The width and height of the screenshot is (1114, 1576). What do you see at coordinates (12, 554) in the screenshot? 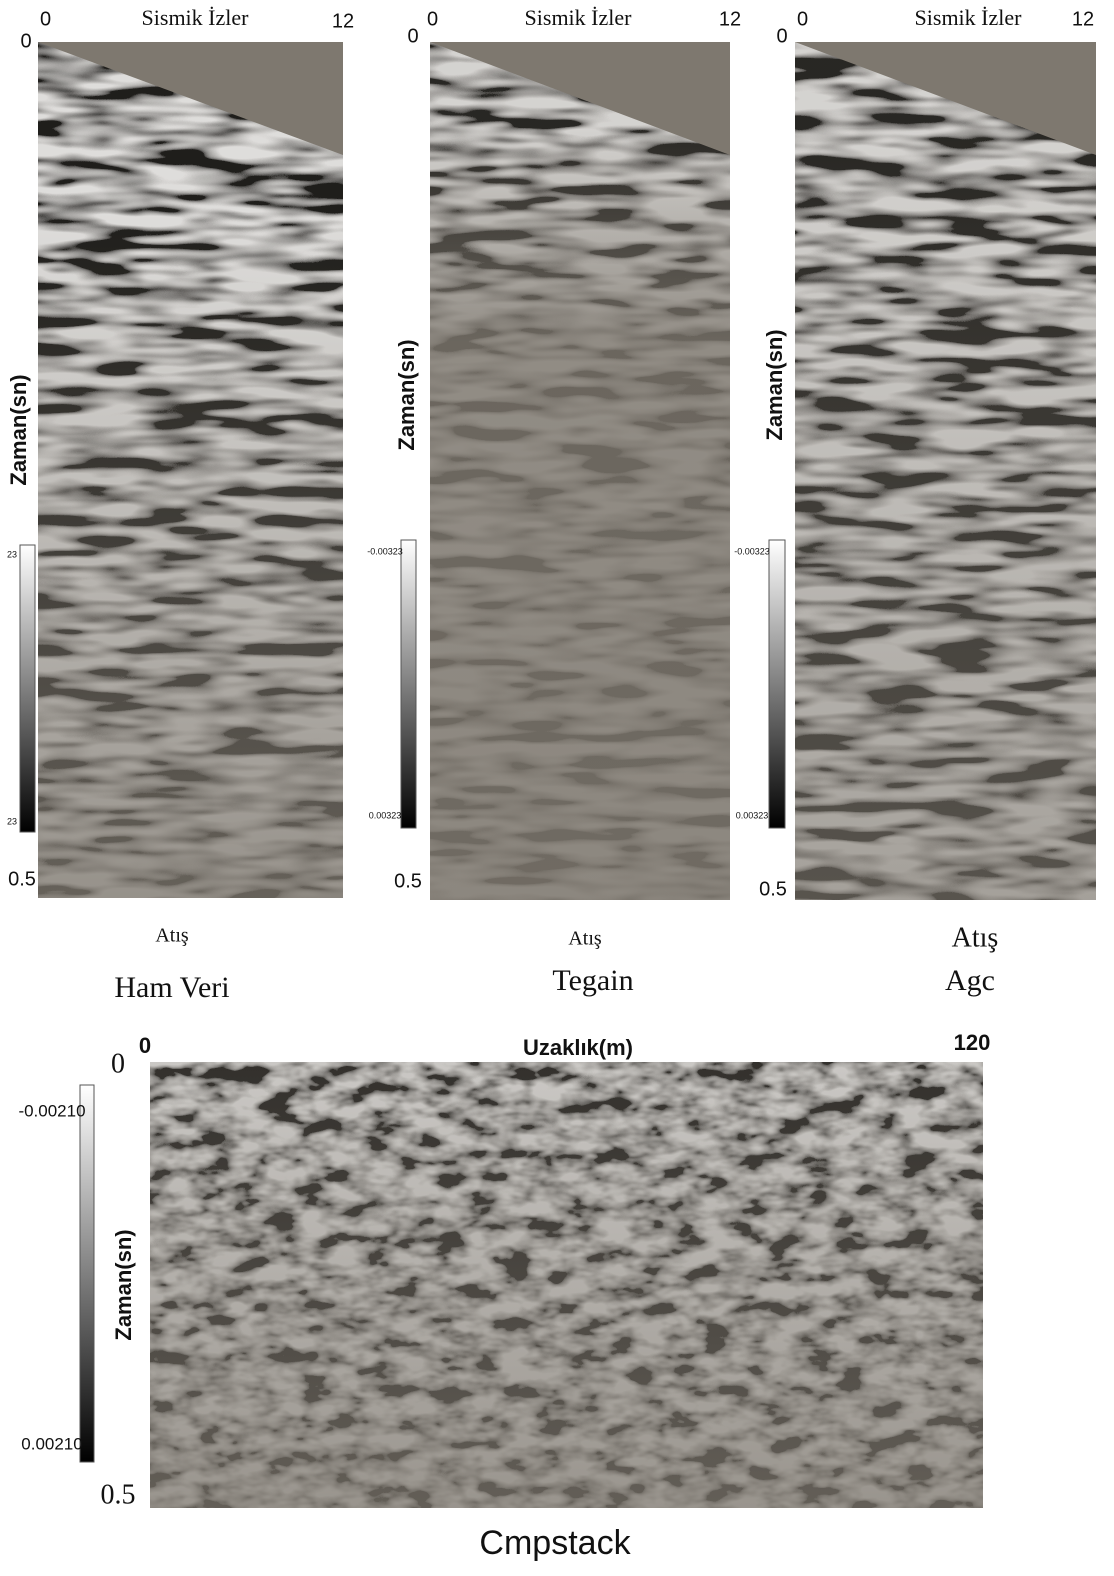
I see `colorbar-top: 23` at bounding box center [12, 554].